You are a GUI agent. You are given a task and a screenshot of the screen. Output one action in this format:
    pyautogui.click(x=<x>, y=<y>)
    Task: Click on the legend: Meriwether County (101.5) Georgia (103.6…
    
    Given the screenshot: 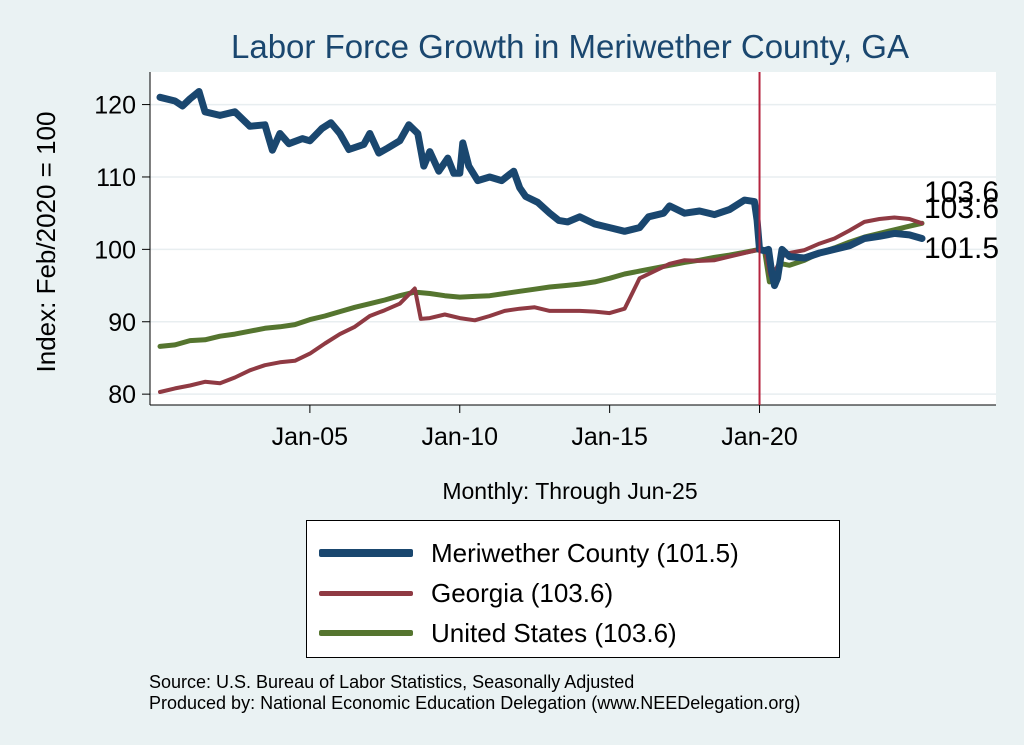 What is the action you would take?
    pyautogui.click(x=573, y=589)
    